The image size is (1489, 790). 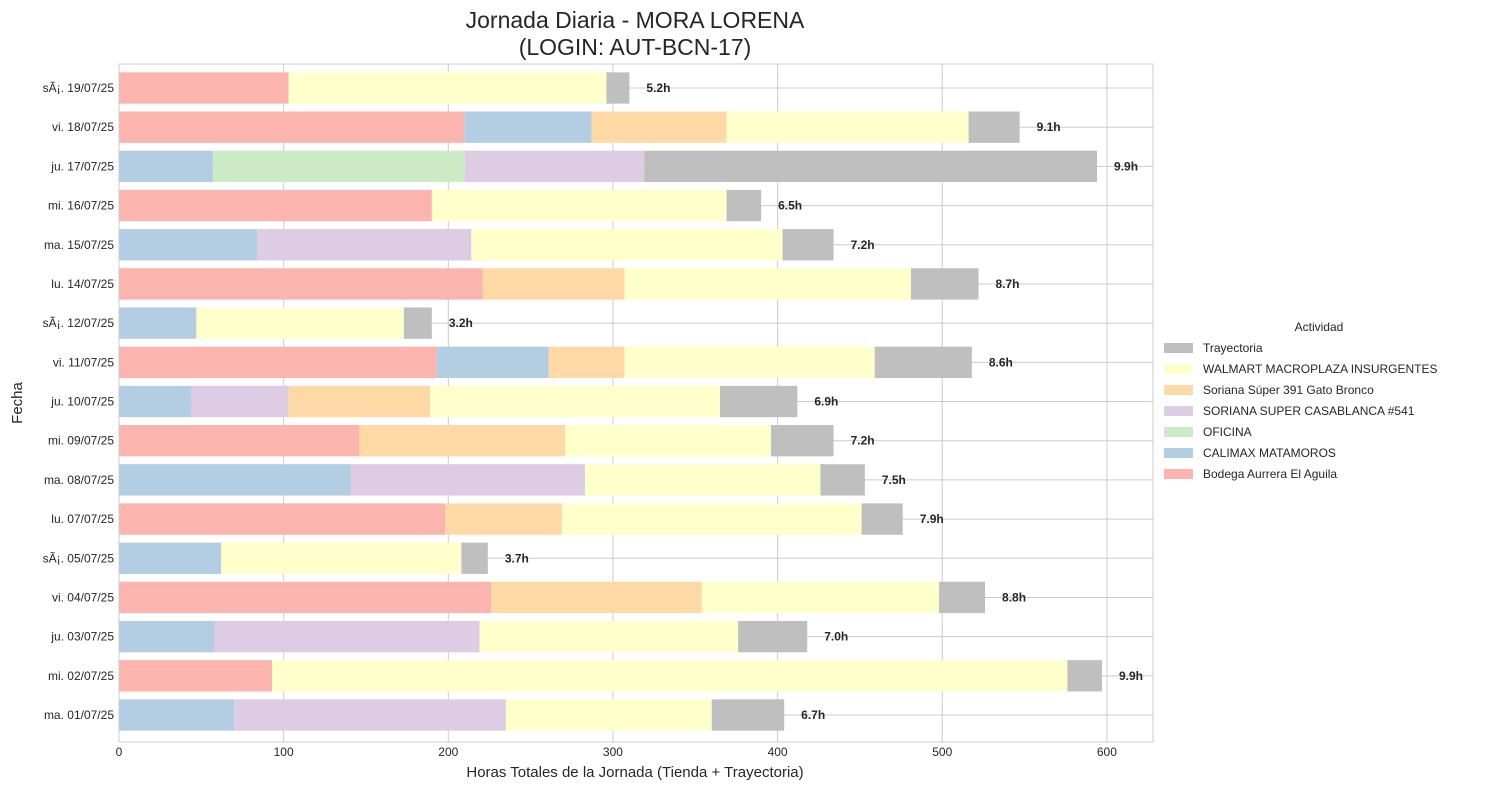 I want to click on total-label: 7.0h, so click(x=836, y=637).